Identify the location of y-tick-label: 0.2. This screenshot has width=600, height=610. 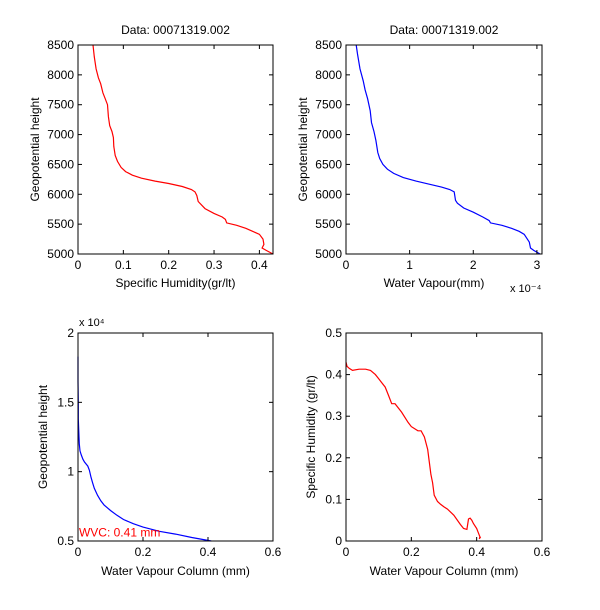
(333, 458).